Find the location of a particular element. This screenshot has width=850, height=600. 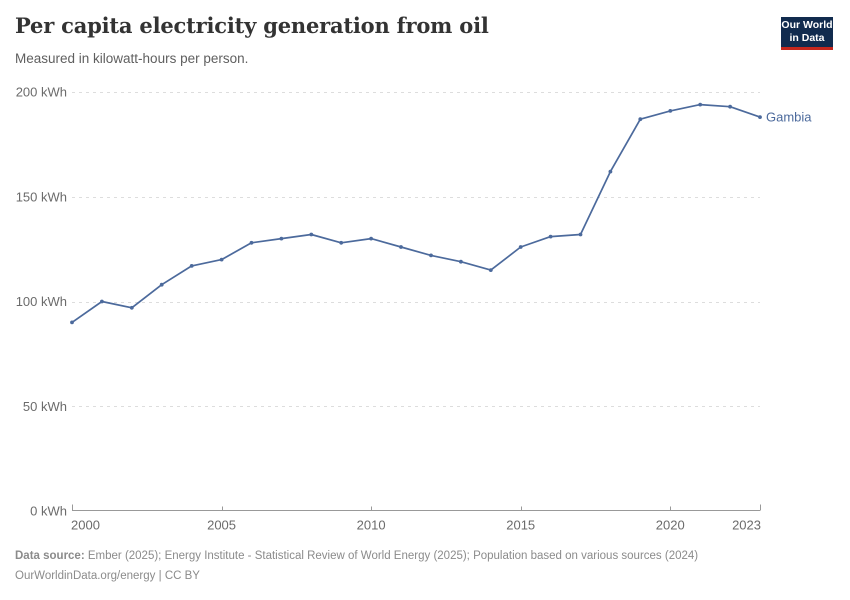

x-axis-tick-label: 2010 is located at coordinates (371, 525).